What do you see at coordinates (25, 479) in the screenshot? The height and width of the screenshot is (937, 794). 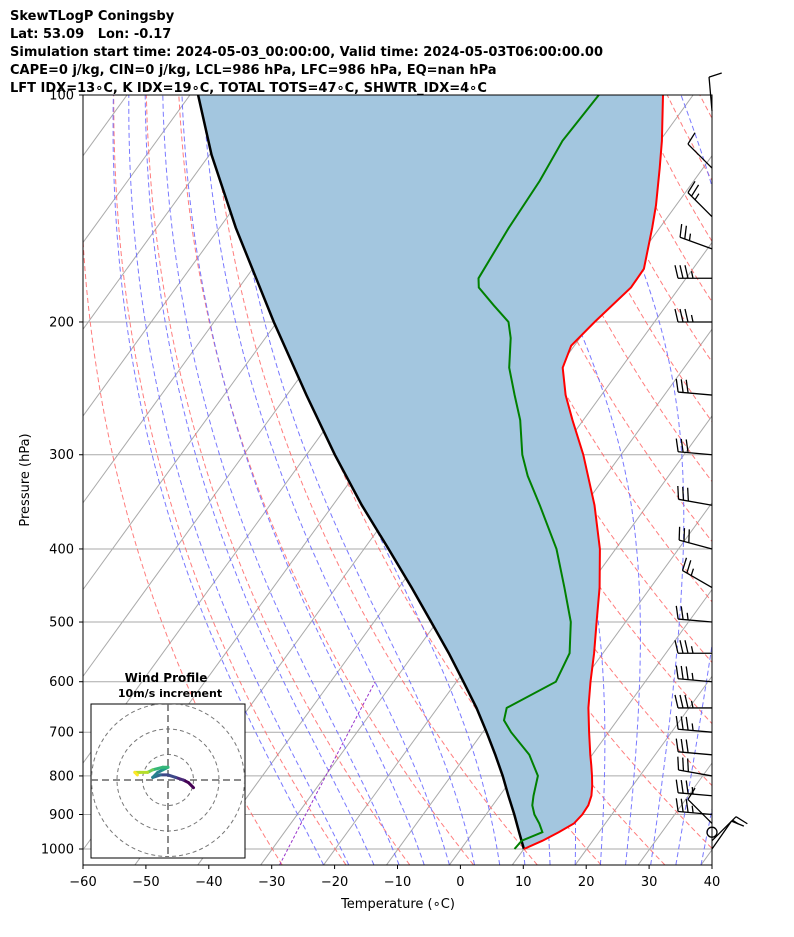 I see `y-axis-label: Pressure (hPa)` at bounding box center [25, 479].